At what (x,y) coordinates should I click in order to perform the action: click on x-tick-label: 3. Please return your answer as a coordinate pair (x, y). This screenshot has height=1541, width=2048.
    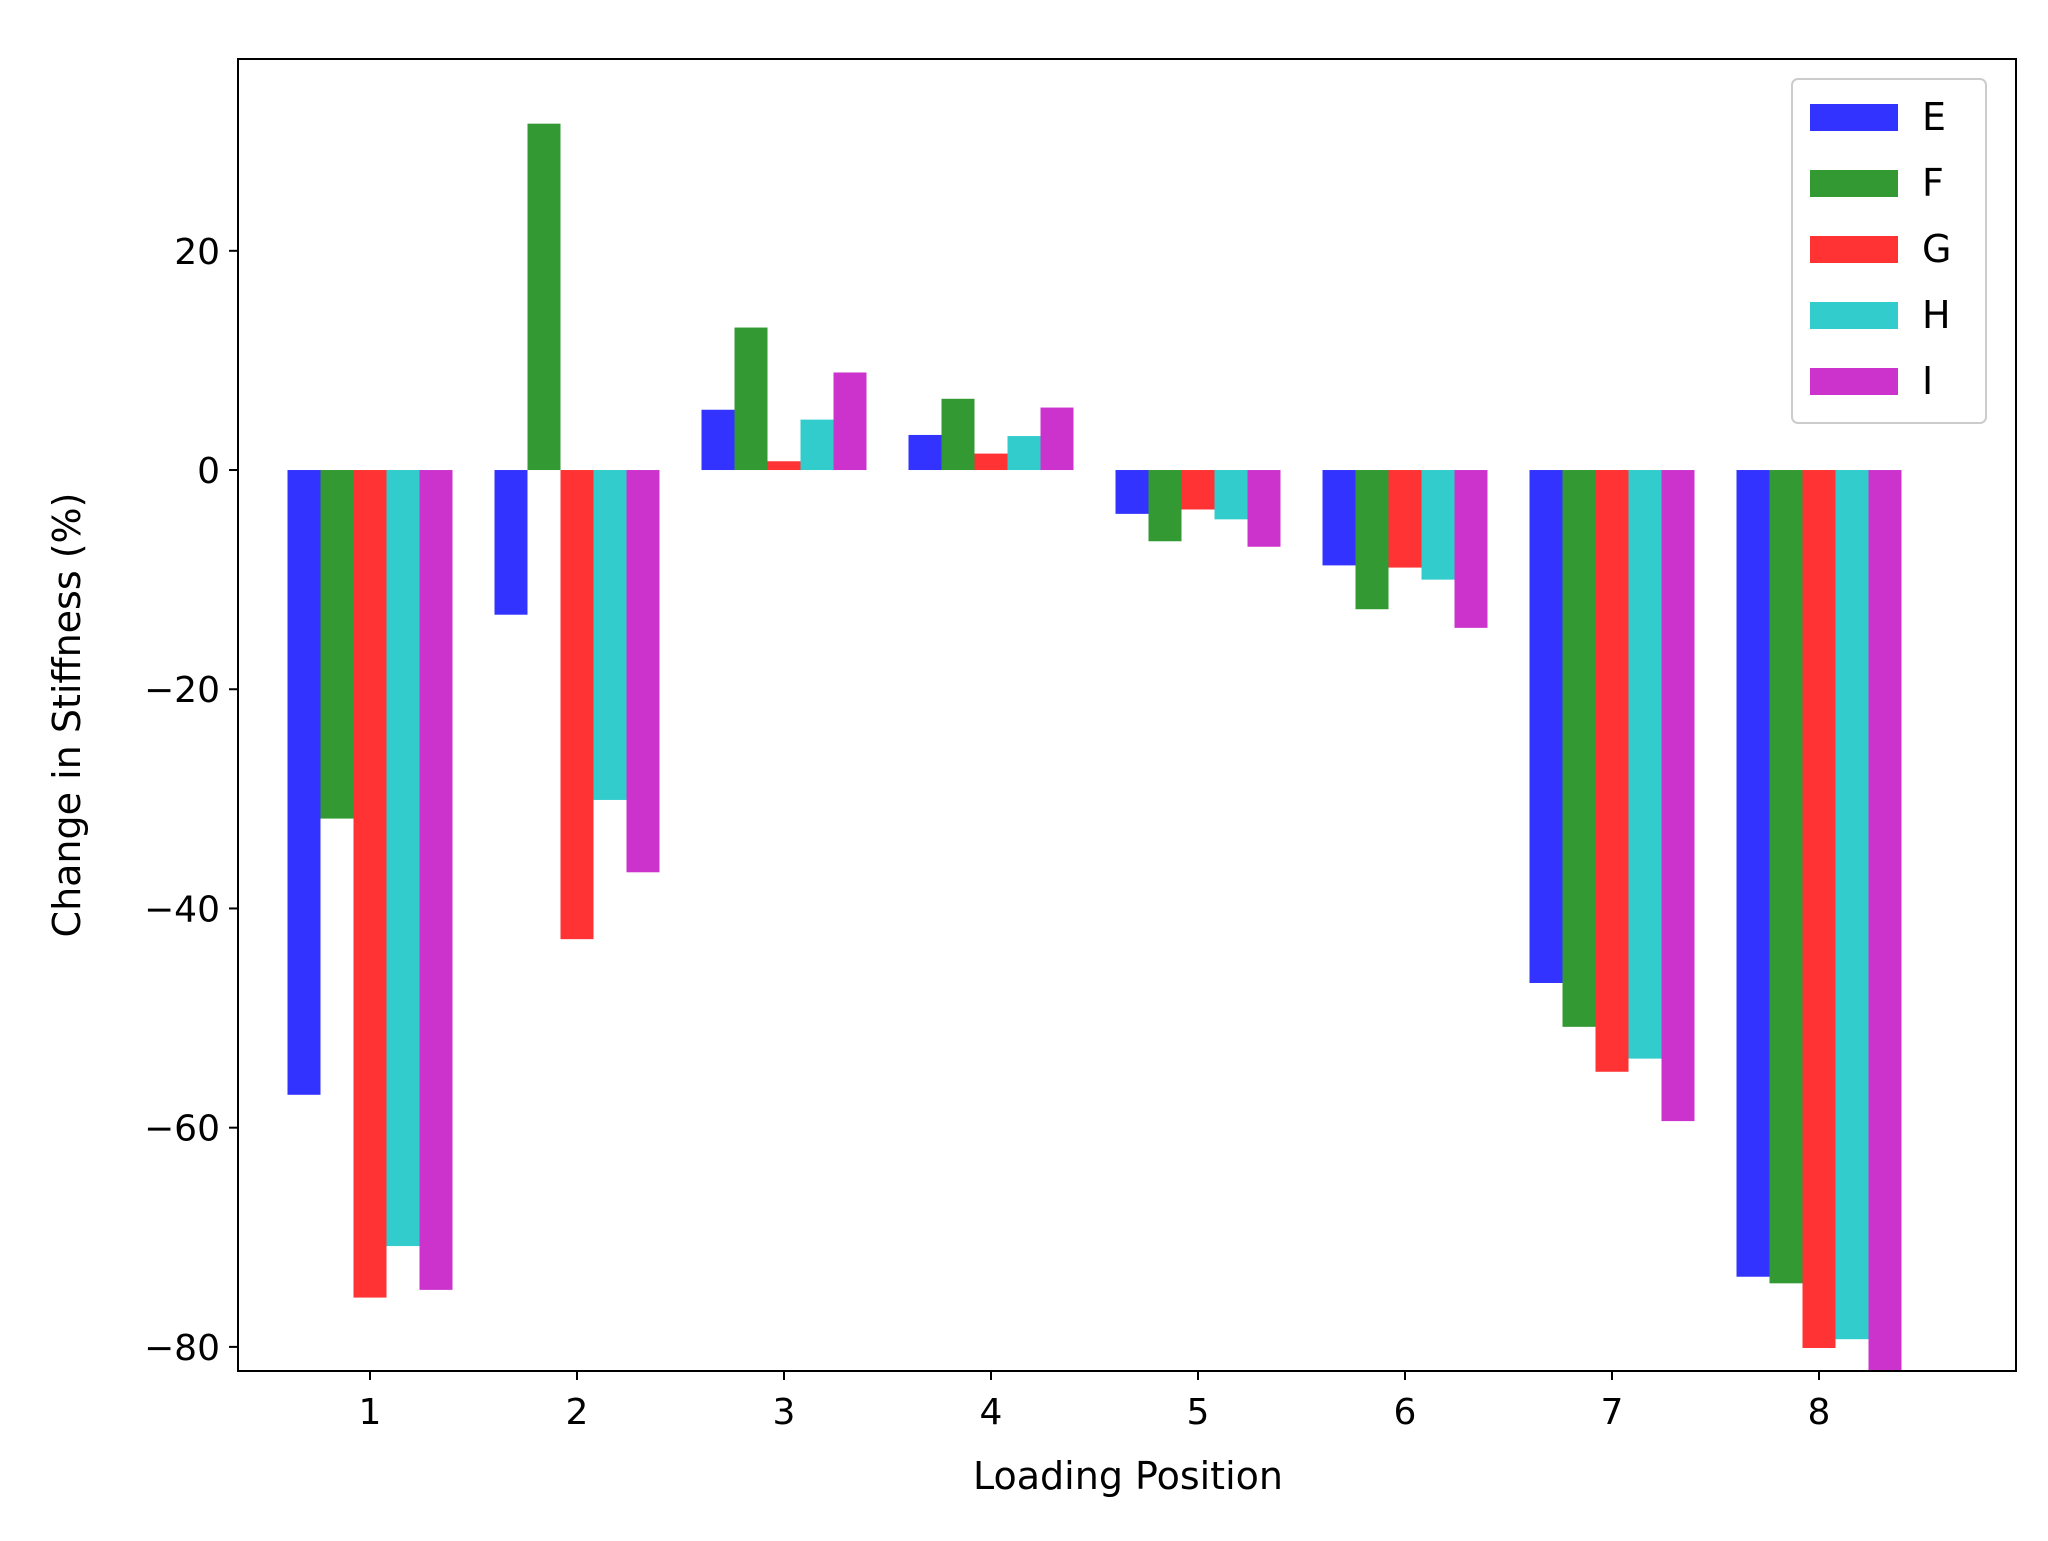
    Looking at the image, I should click on (784, 1412).